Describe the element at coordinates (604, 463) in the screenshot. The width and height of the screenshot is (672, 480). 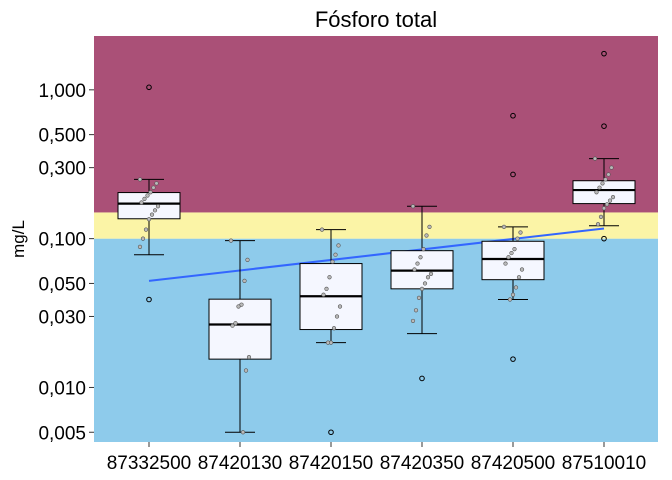
I see `x-tick-label: 87510010` at that location.